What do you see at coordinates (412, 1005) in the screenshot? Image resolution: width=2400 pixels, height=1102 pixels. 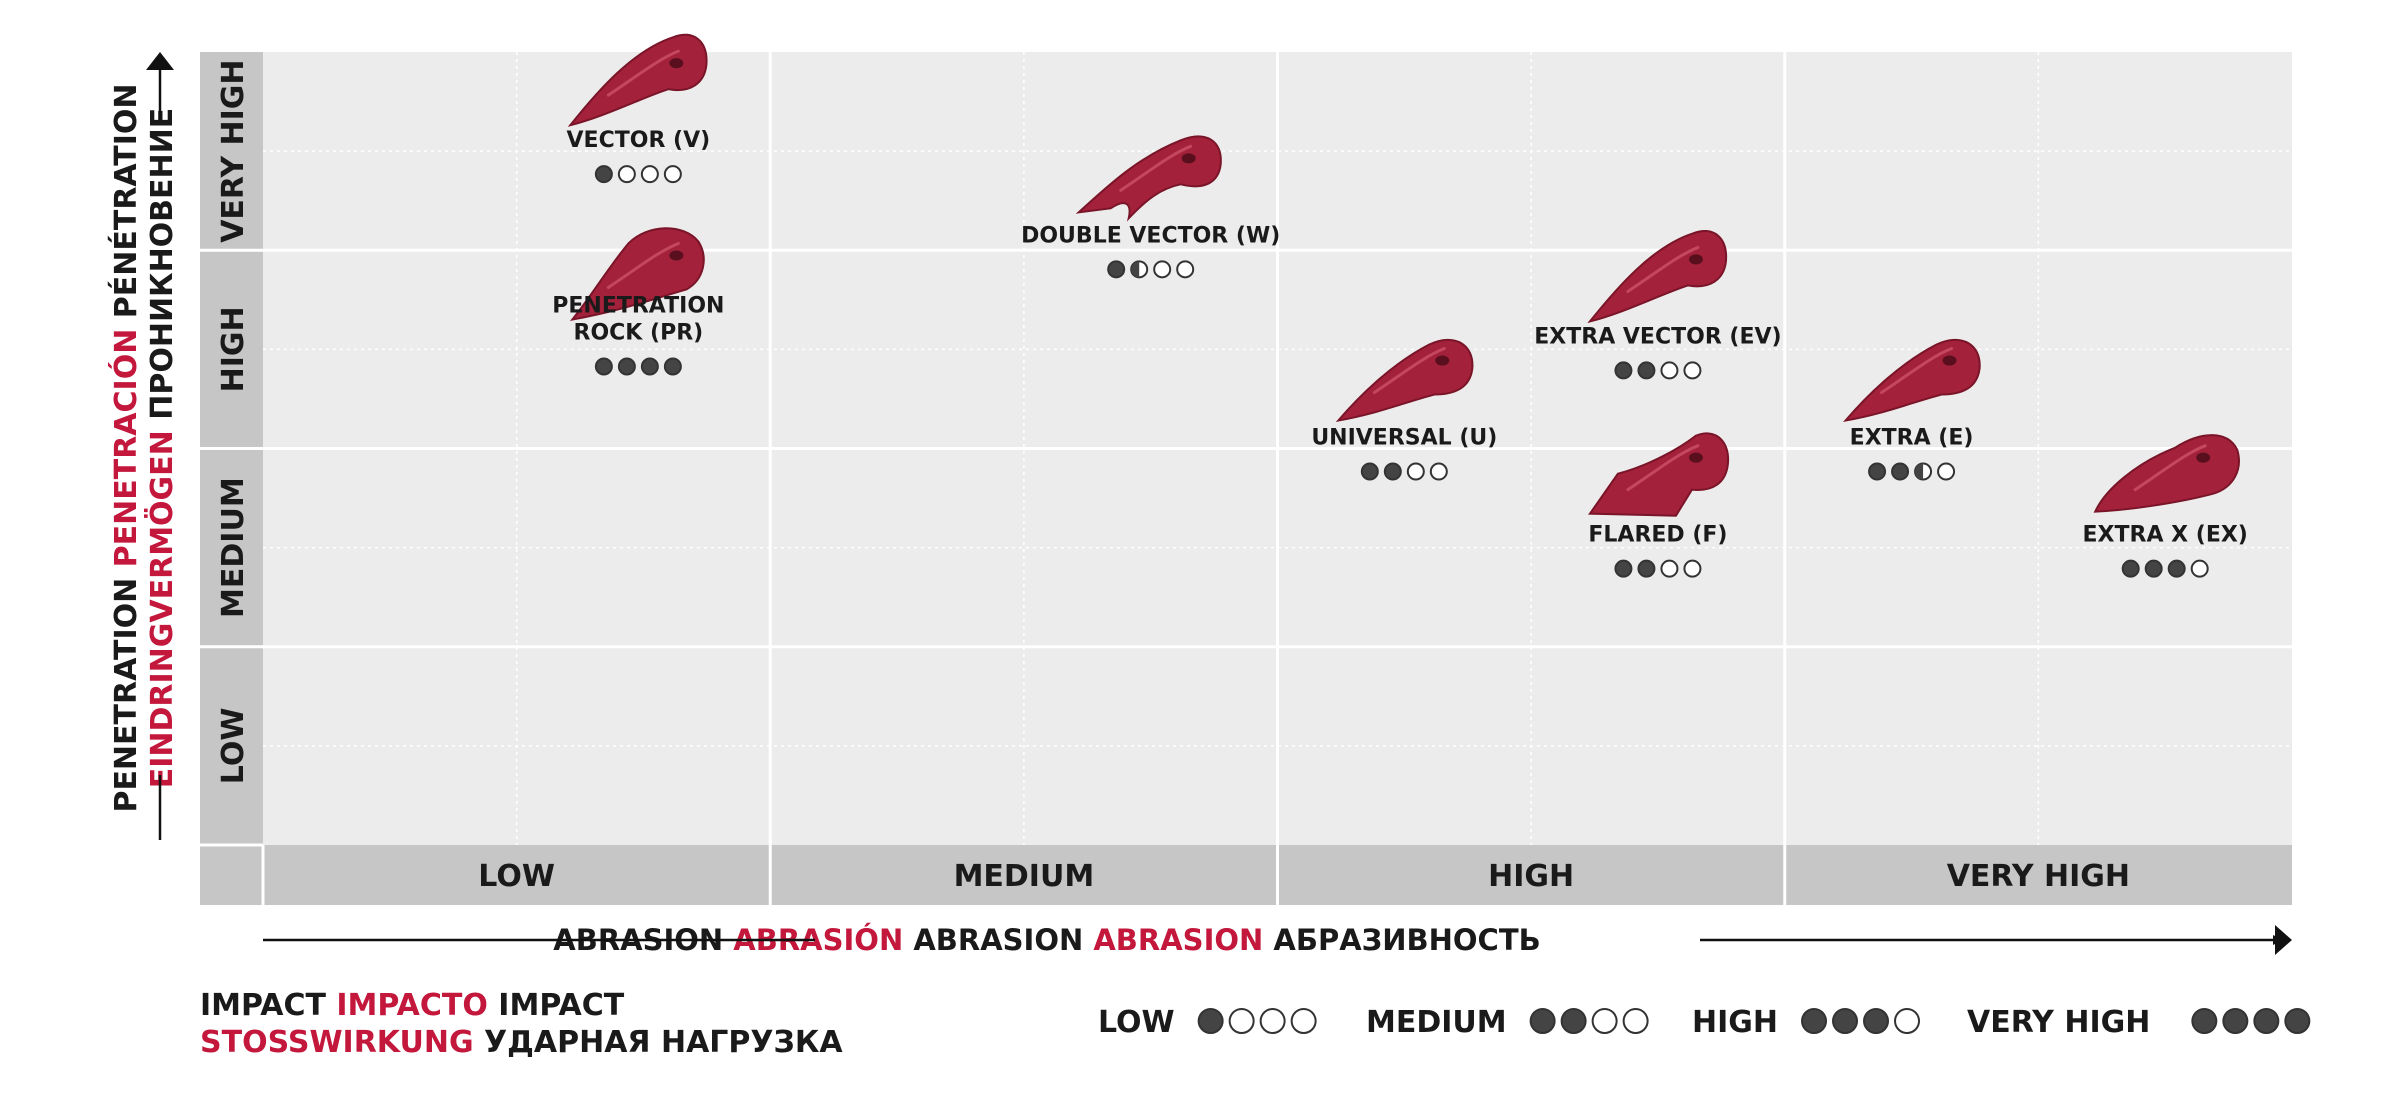 I see `impact-legend-title-line1: IMPACT IMPACTO IMPACT` at bounding box center [412, 1005].